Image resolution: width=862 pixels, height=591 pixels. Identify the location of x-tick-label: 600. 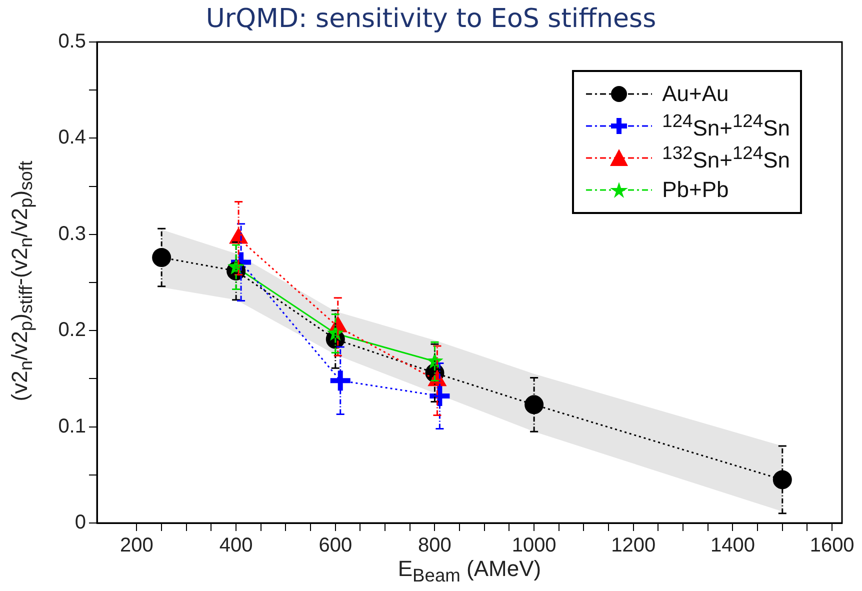
(335, 545).